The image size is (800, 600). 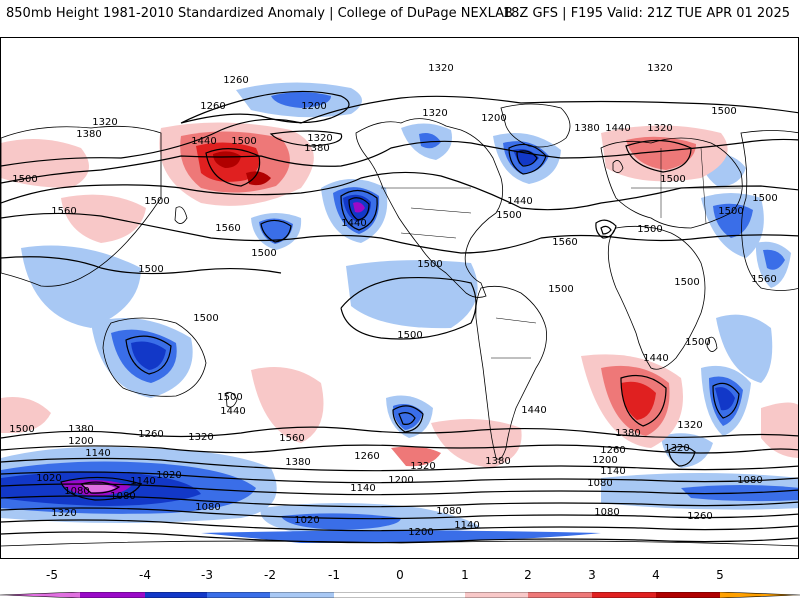 What do you see at coordinates (527, 159) in the screenshot?
I see `contour-low-greenland` at bounding box center [527, 159].